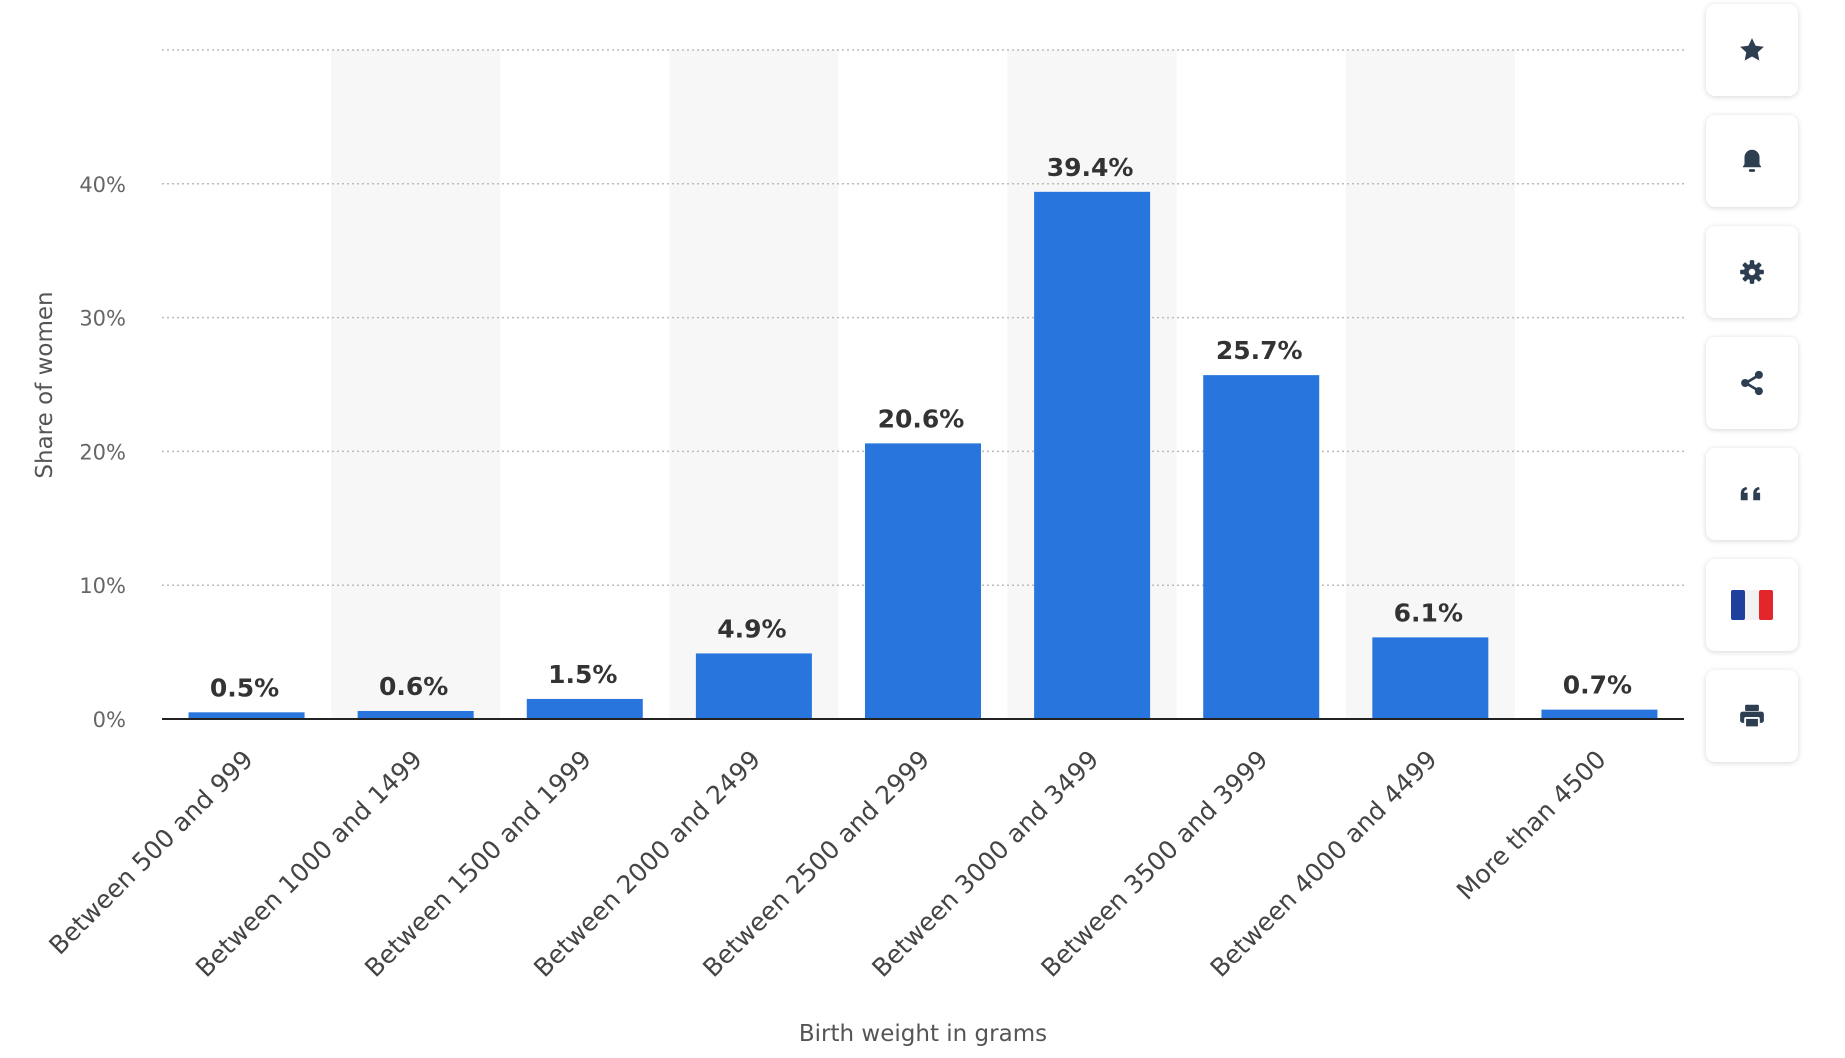 Image resolution: width=1845 pixels, height=1058 pixels. What do you see at coordinates (1090, 167) in the screenshot?
I see `value-label: 39.4%` at bounding box center [1090, 167].